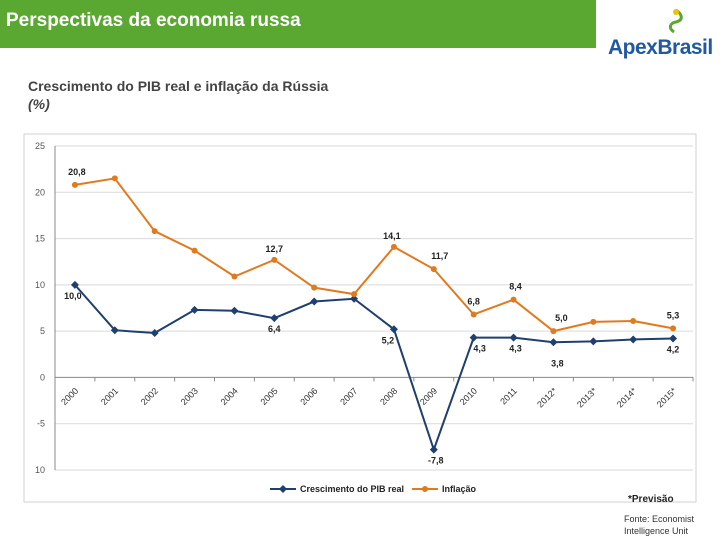 The height and width of the screenshot is (546, 728). What do you see at coordinates (388, 396) in the screenshot?
I see `x-tick-label: 2008` at bounding box center [388, 396].